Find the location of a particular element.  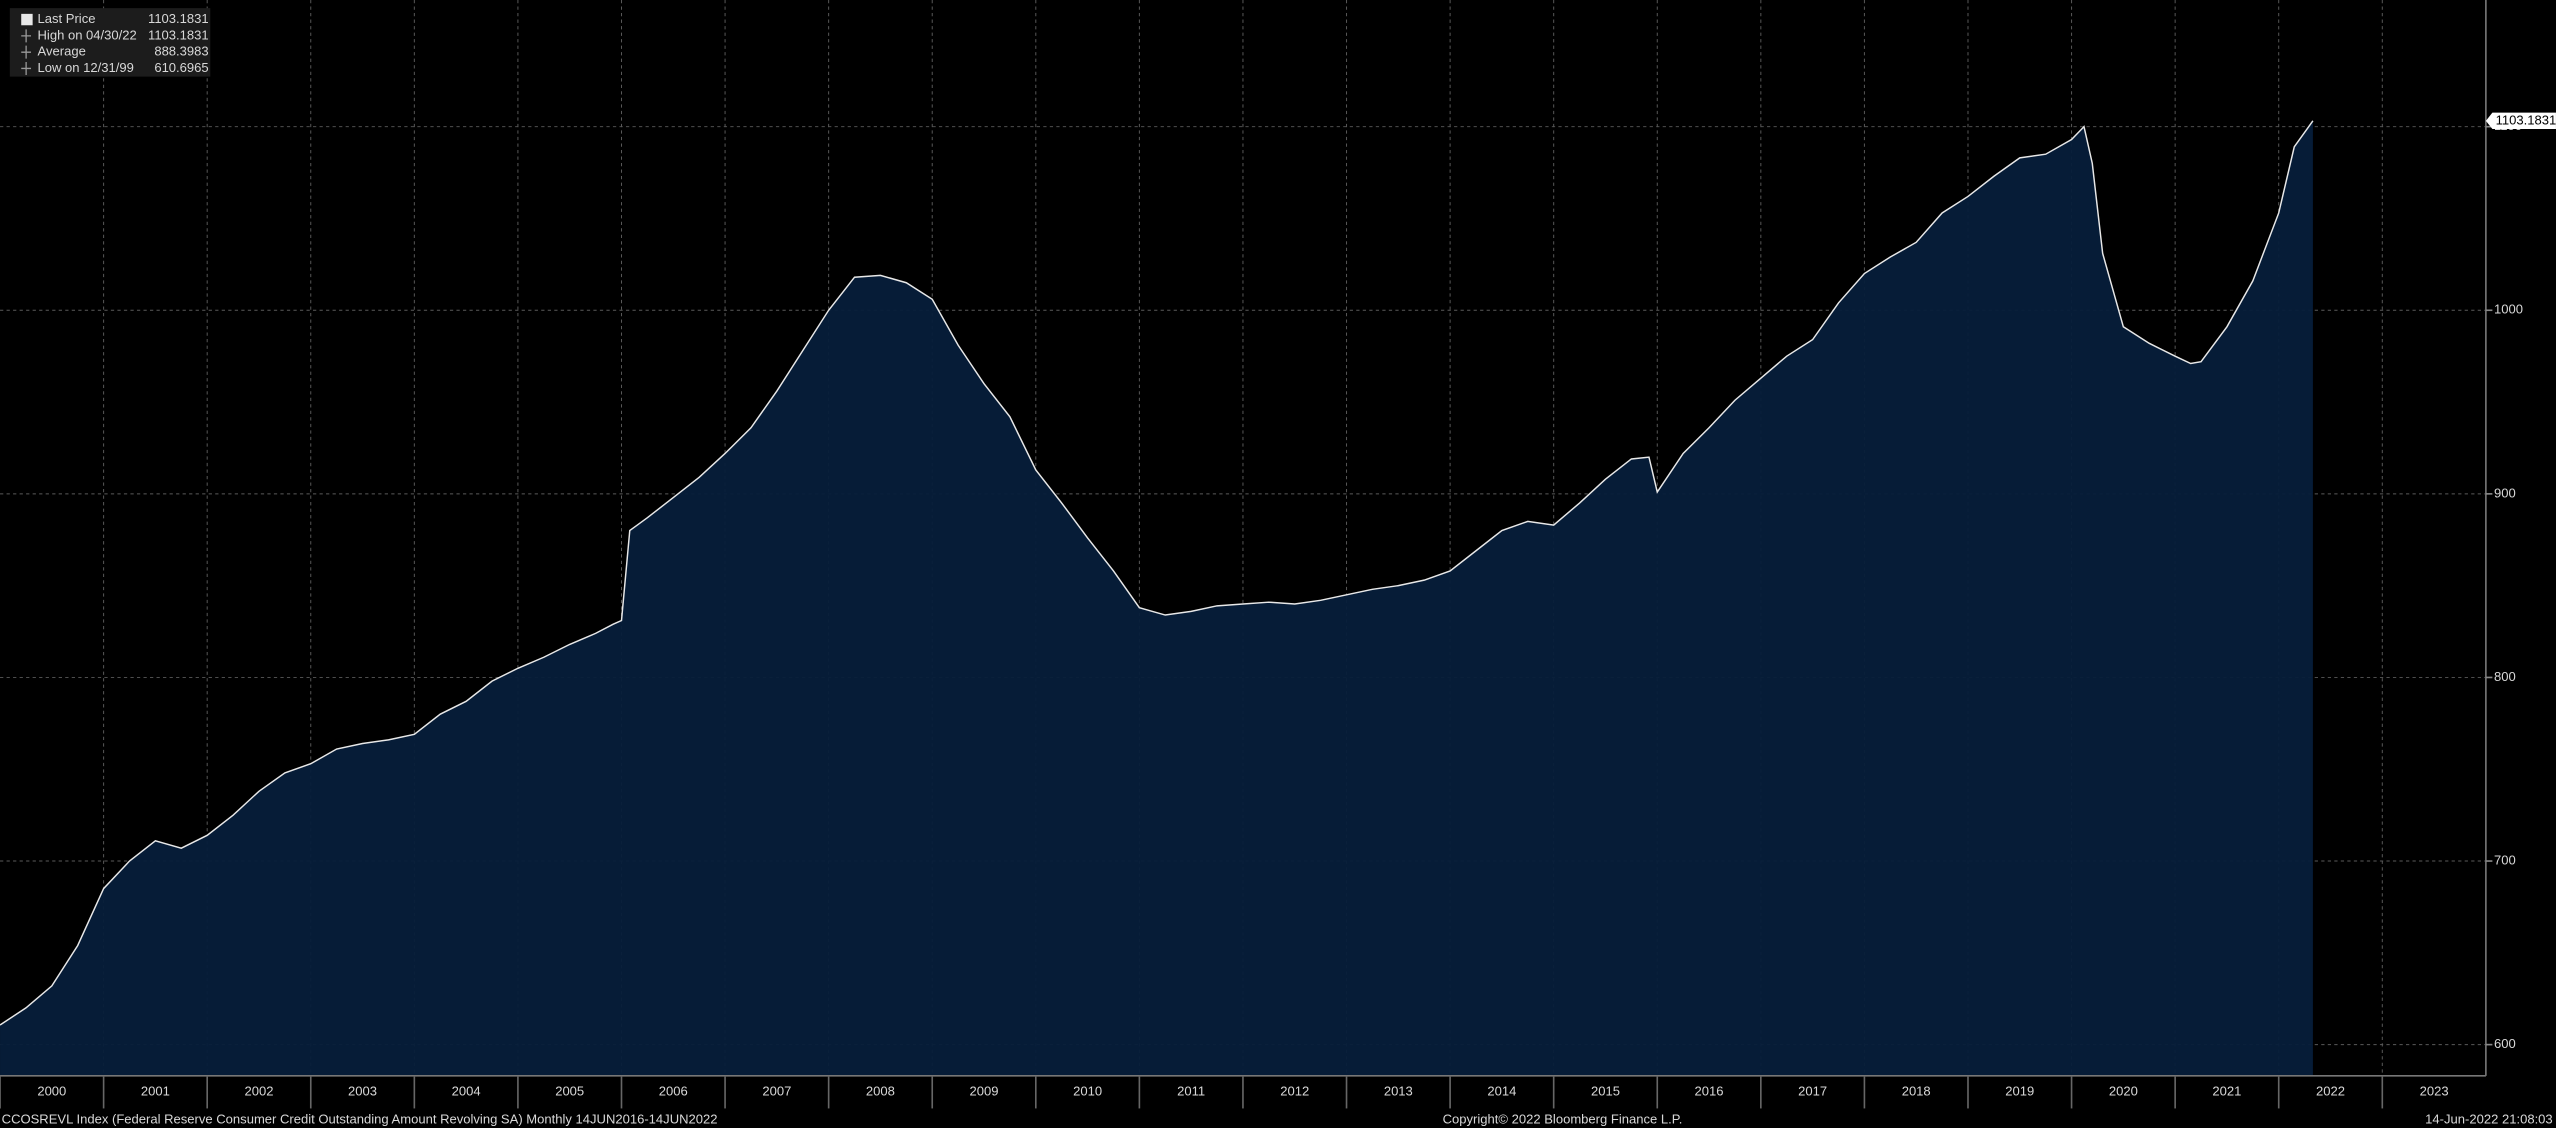

x-tick-label: 2017 is located at coordinates (1812, 1091).